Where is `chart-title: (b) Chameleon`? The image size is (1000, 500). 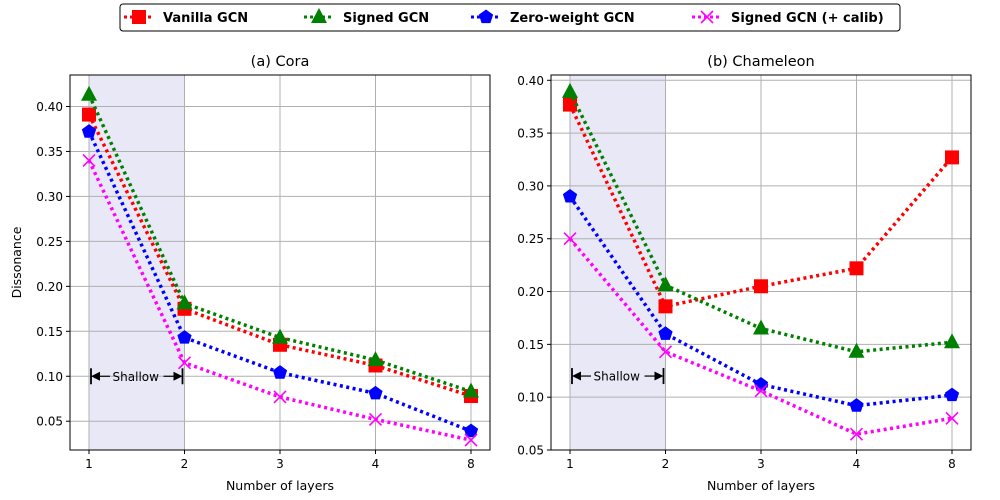
chart-title: (b) Chameleon is located at coordinates (760, 62).